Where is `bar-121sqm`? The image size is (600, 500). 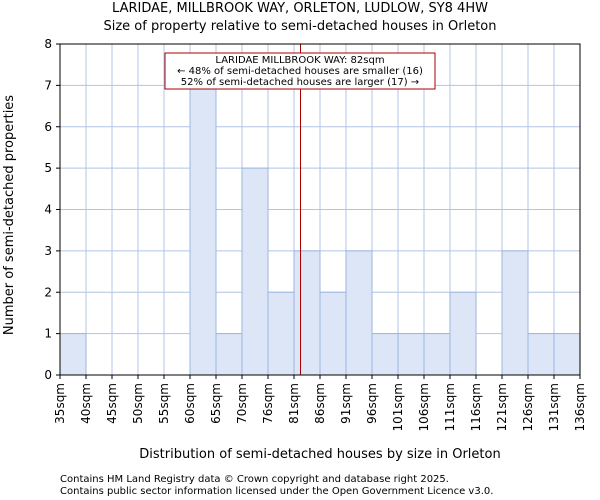
bar-121sqm is located at coordinates (515, 313).